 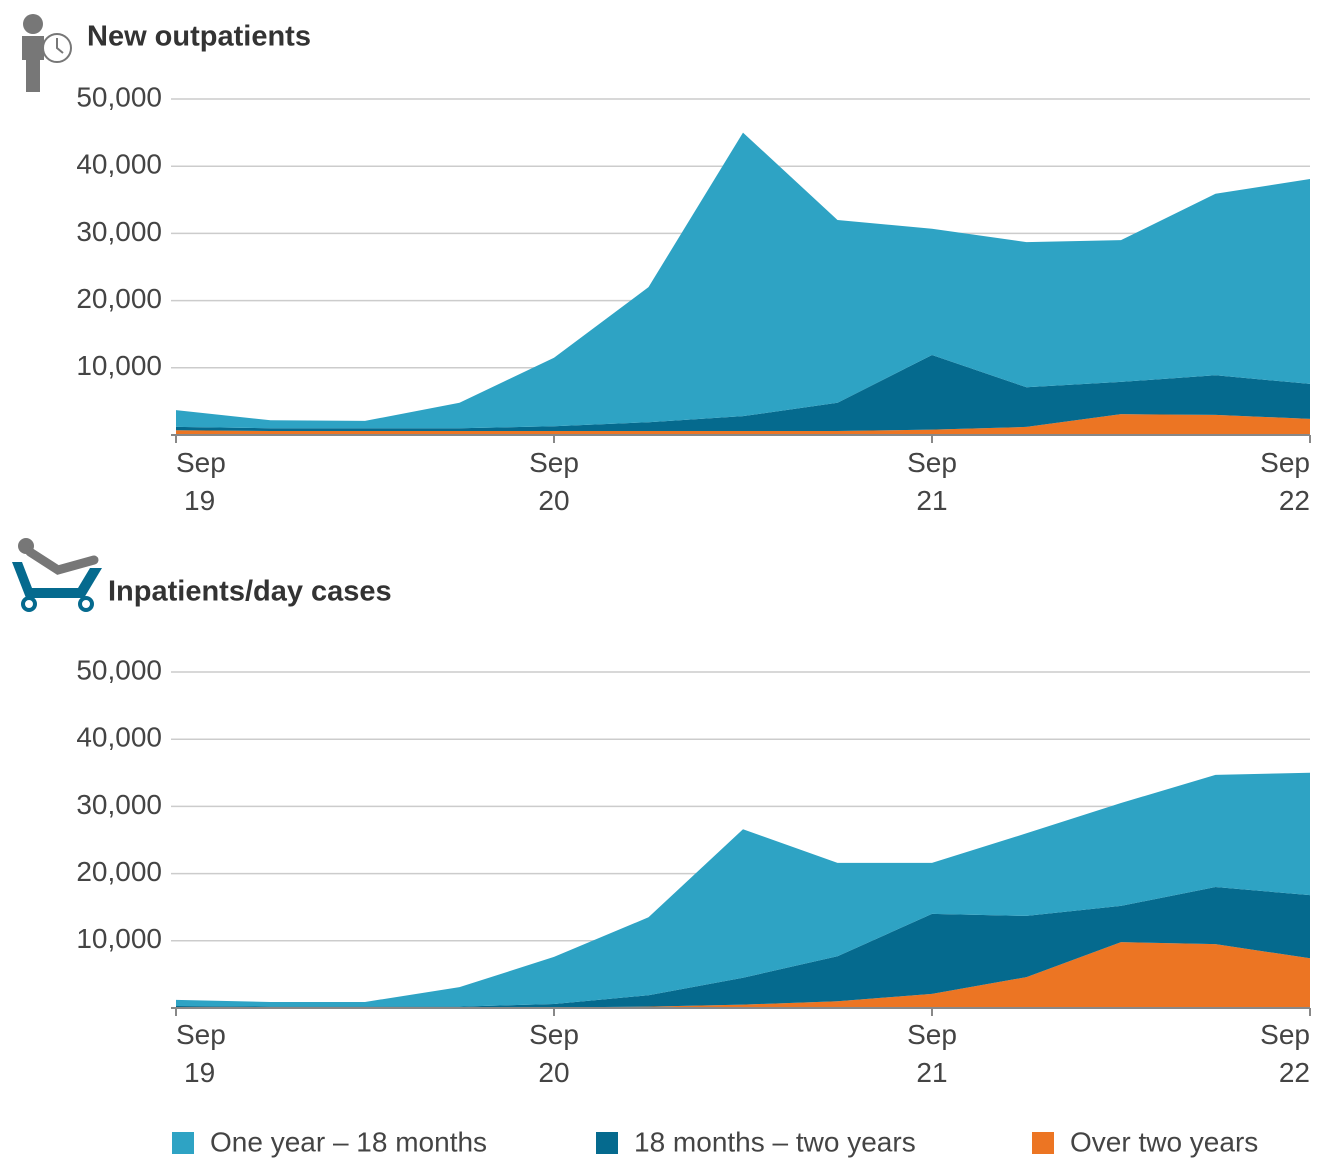 What do you see at coordinates (47, 53) in the screenshot?
I see `outpatient-icon` at bounding box center [47, 53].